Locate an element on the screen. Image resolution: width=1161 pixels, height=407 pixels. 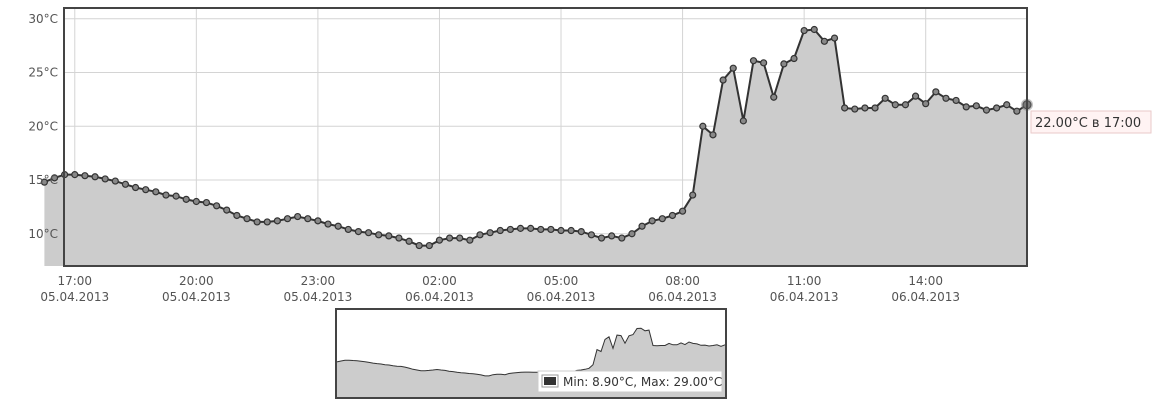
tooltip-text: 22.00°C в 17:00 is located at coordinates (1088, 123).